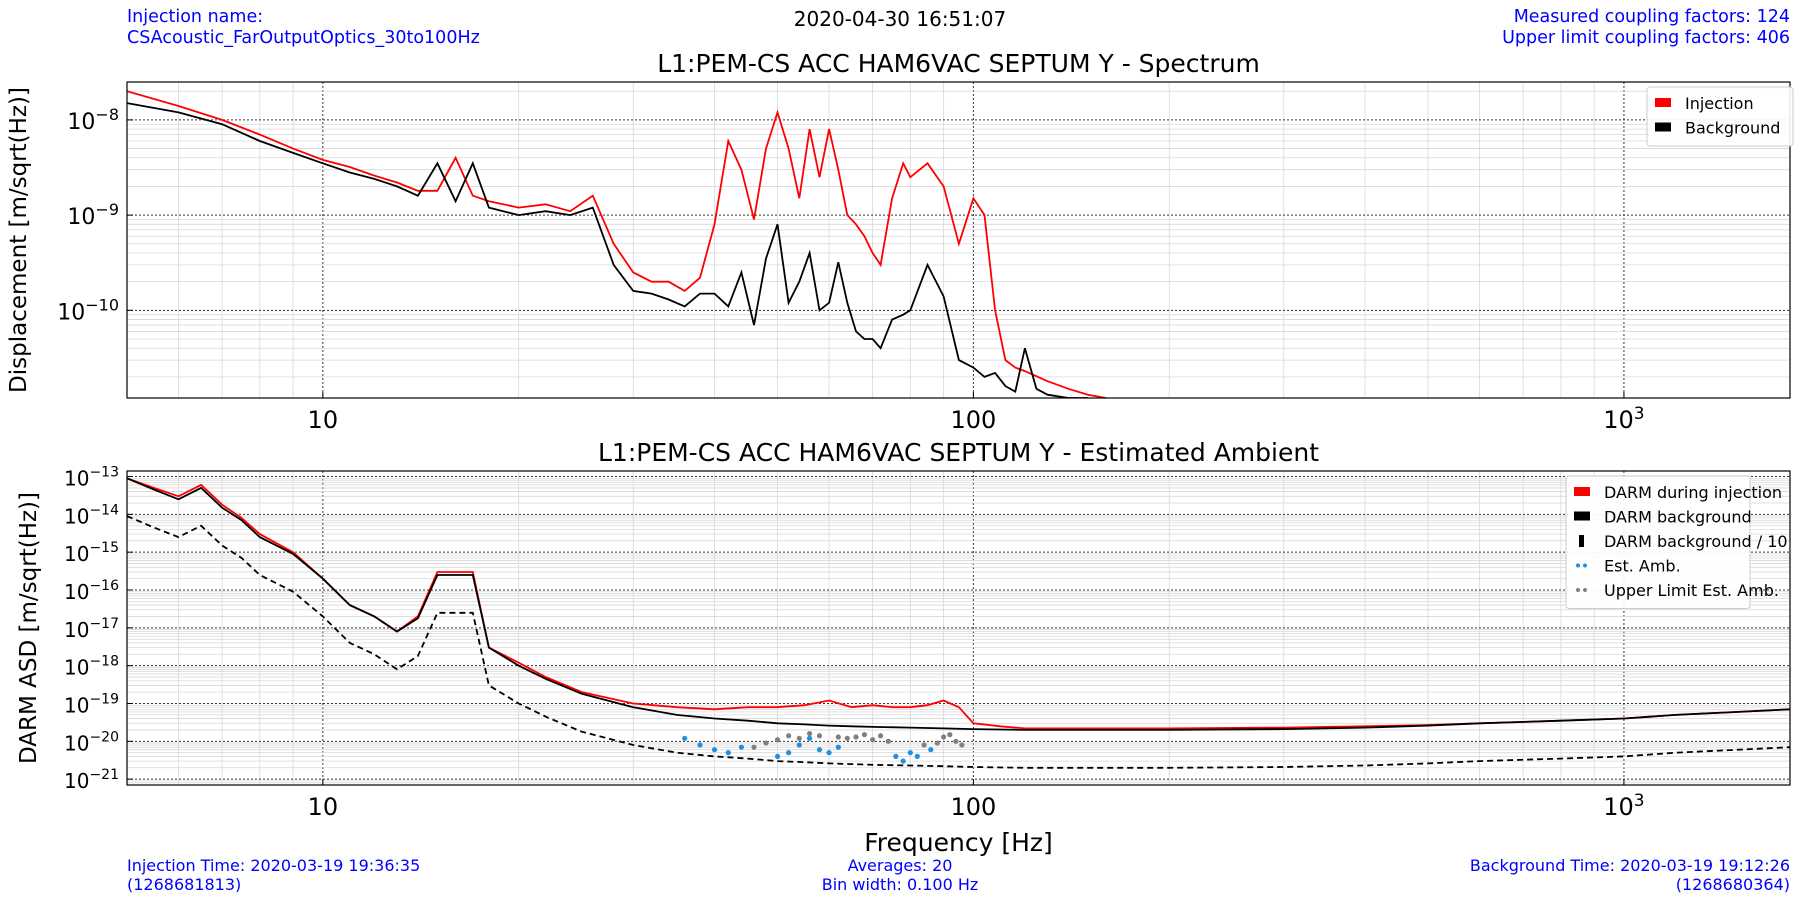 This screenshot has height=900, width=1800. What do you see at coordinates (900, 865) in the screenshot?
I see `averages: Averages: 20` at bounding box center [900, 865].